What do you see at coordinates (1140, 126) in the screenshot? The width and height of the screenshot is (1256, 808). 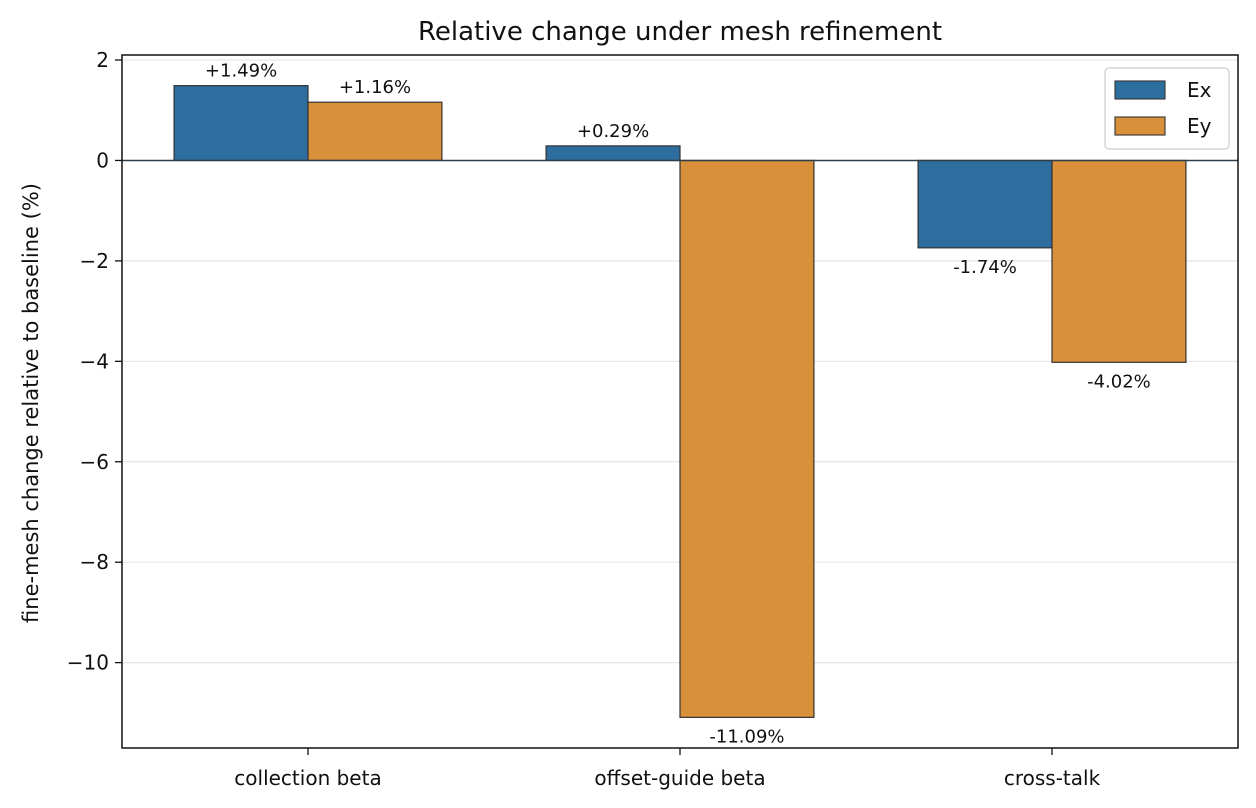 I see `legend-swatch-ey` at bounding box center [1140, 126].